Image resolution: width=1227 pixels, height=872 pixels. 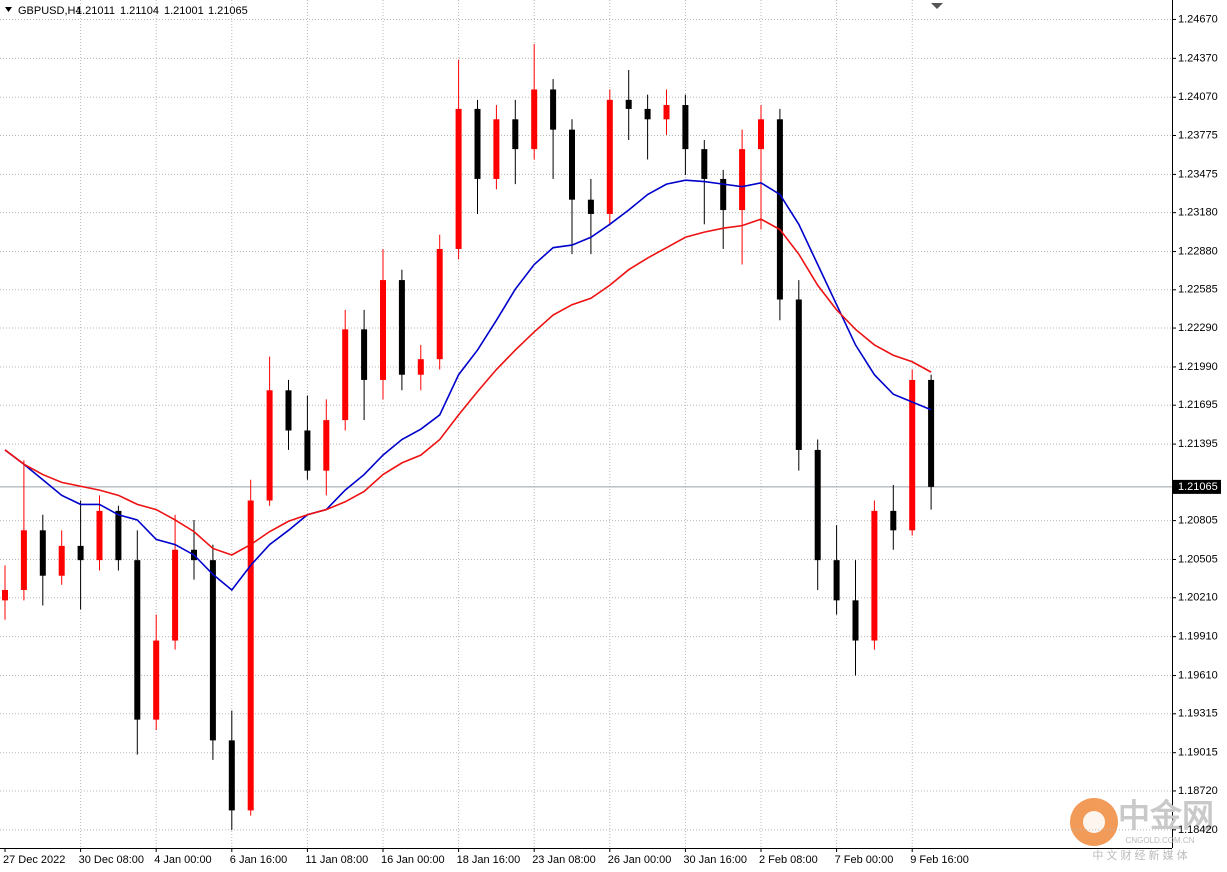 I want to click on y-tick-label: 1.20505, so click(x=1198, y=559).